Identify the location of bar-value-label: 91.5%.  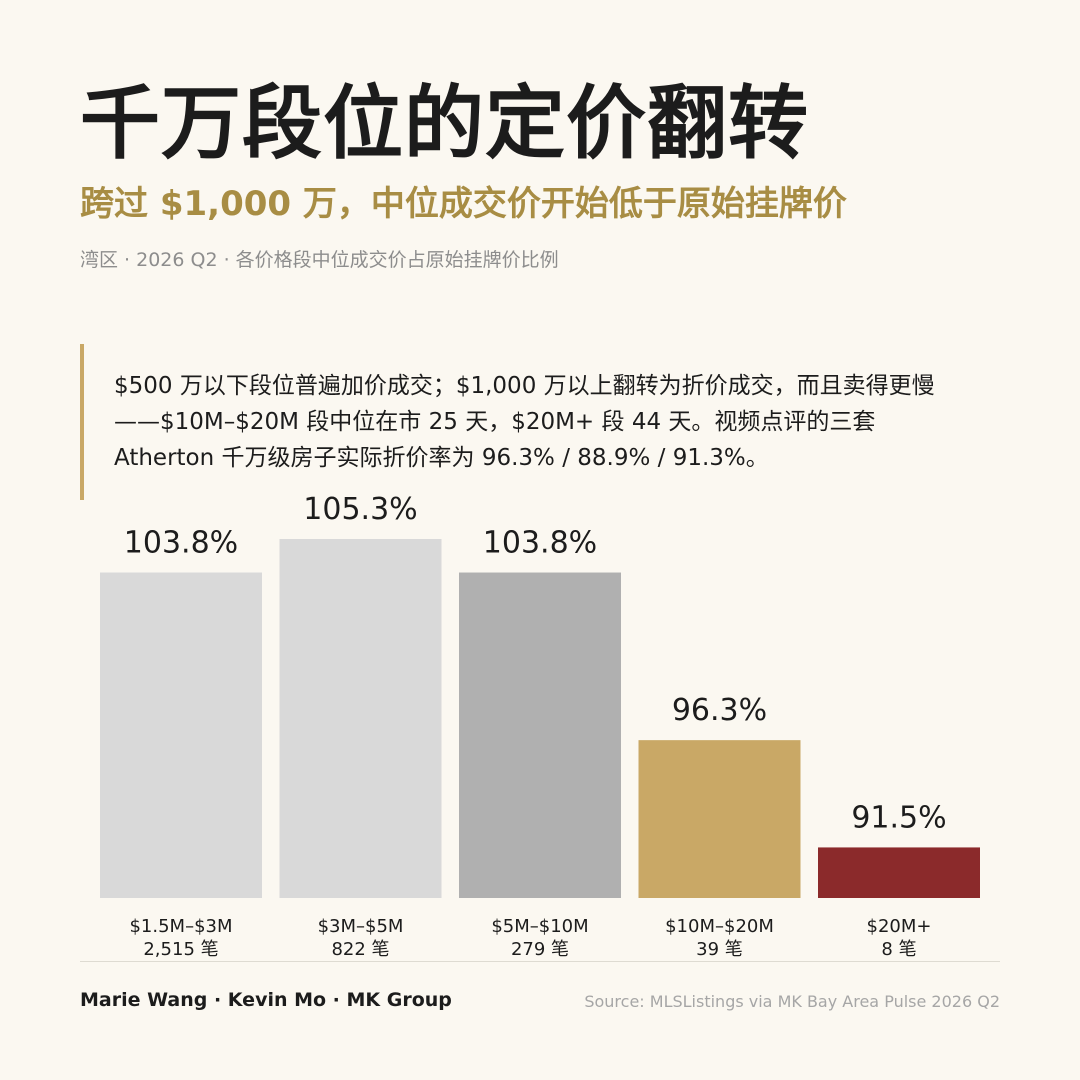
(898, 817).